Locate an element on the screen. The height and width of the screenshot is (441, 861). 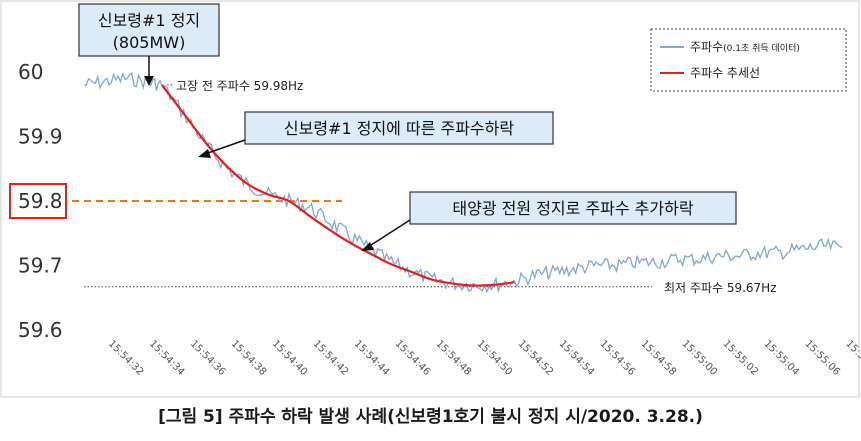
annotation-box-frequency-drop is located at coordinates (399, 128).